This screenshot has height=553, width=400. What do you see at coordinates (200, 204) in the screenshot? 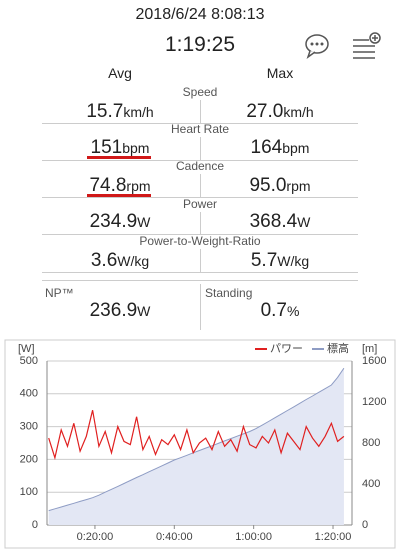
I see `metric-label: Power` at bounding box center [200, 204].